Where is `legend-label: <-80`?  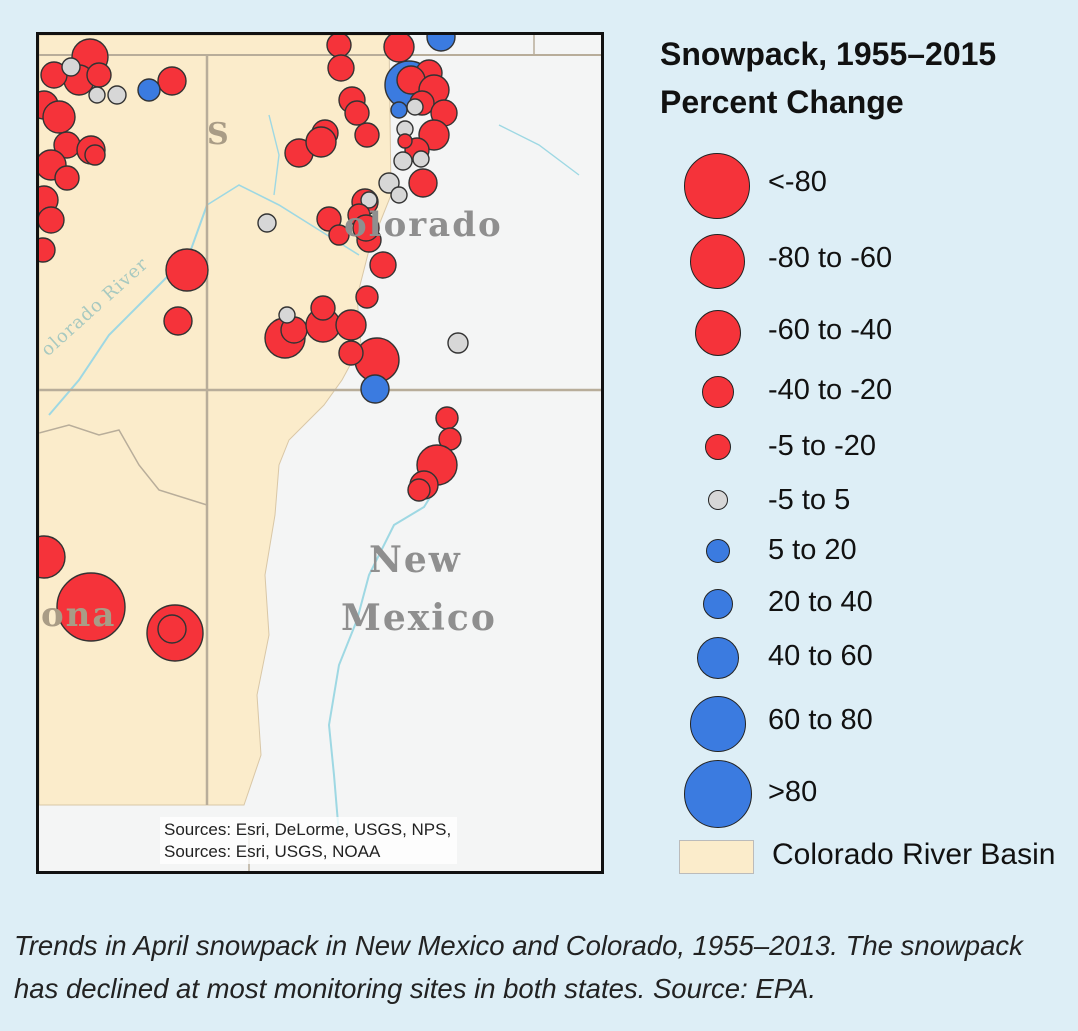 legend-label: <-80 is located at coordinates (797, 182).